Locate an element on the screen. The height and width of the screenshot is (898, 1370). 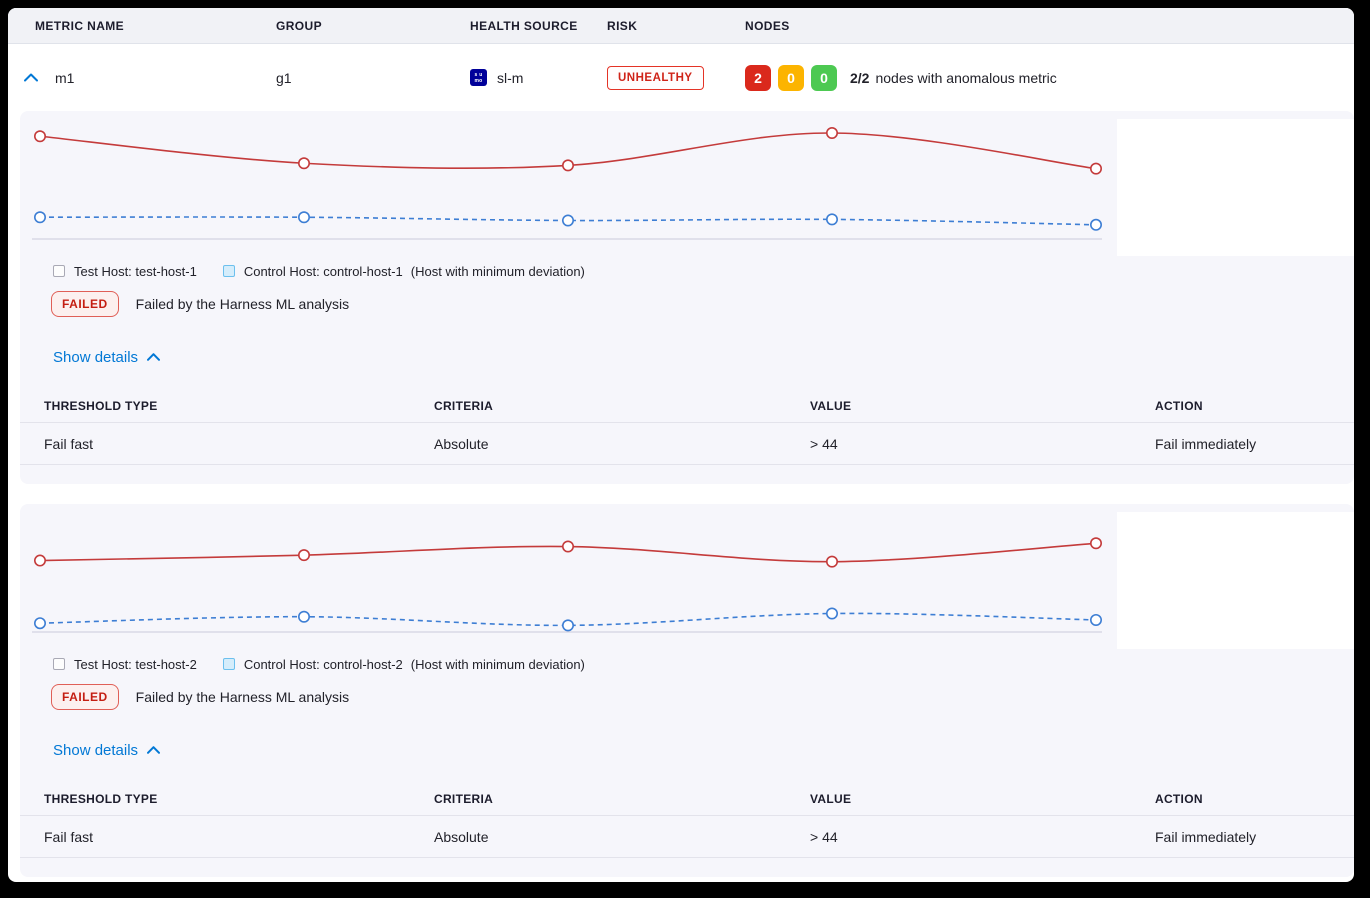
control-host-legend-label: Control Host: control-host-1 is located at coordinates (323, 271).